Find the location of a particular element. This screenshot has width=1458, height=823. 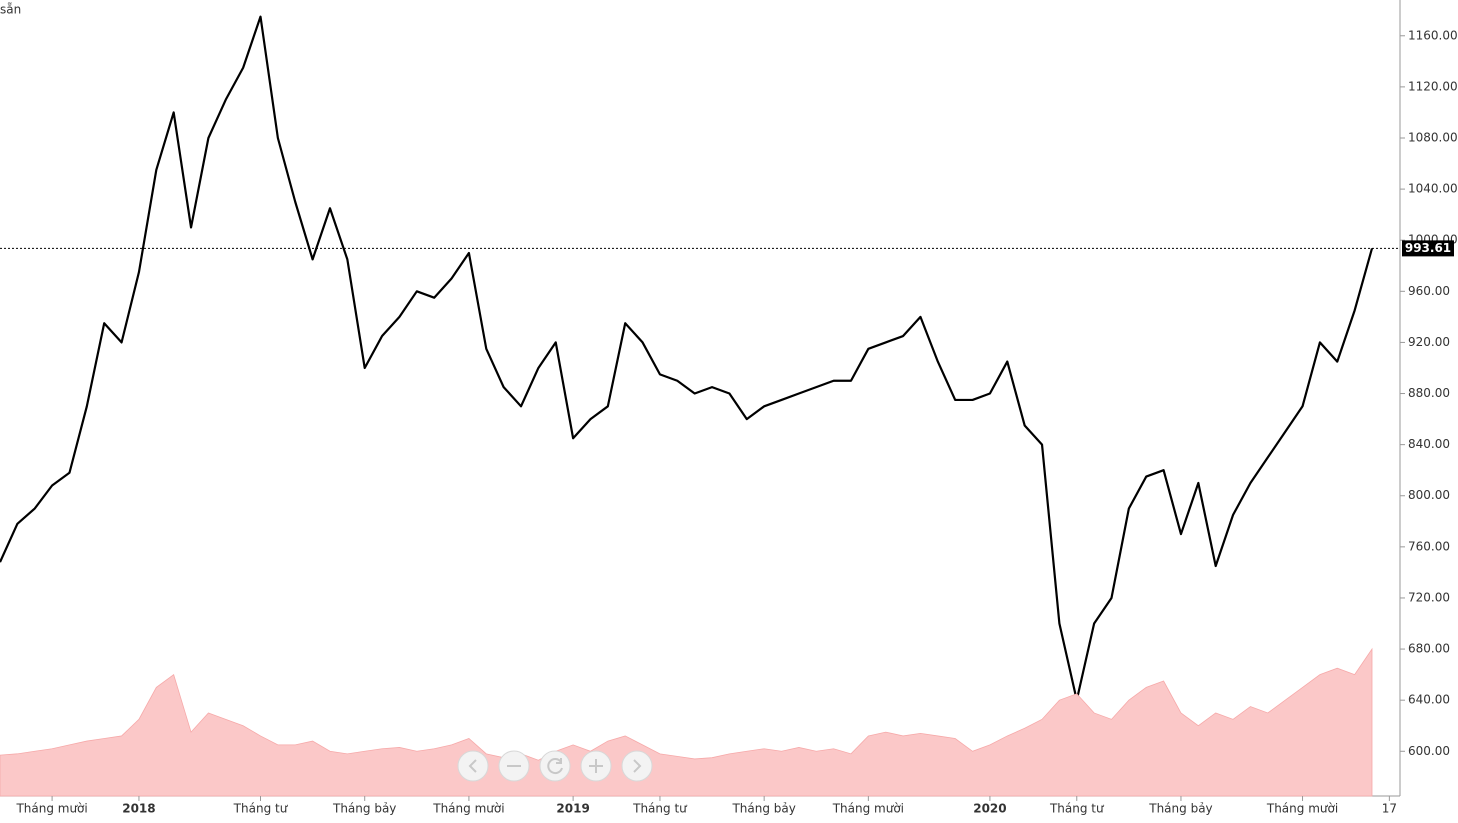

y-tick-label: 1040.00 is located at coordinates (1433, 189).